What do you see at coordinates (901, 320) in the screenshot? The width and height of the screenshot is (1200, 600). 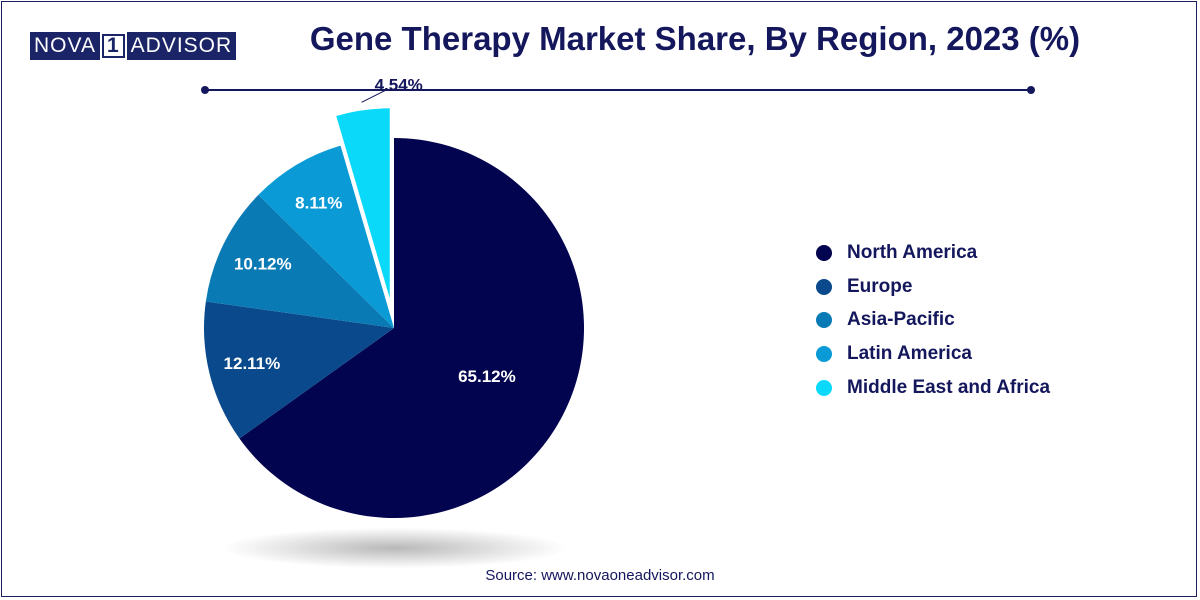 I see `legend-label-asia-pacific: Asia-Pacific` at bounding box center [901, 320].